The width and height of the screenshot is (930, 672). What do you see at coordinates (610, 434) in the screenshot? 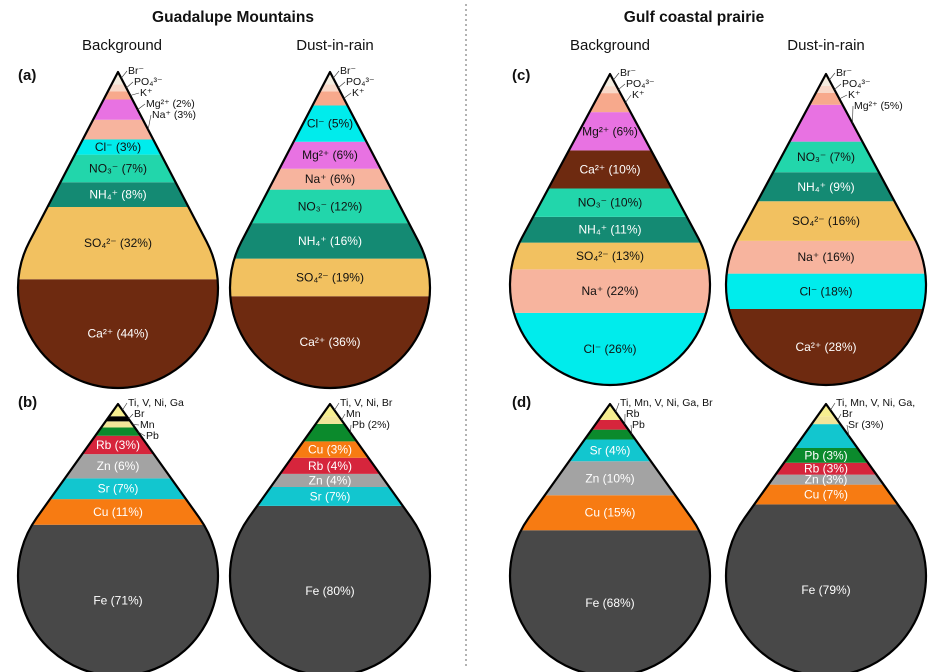
I see `slice-pb-d` at bounding box center [610, 434].